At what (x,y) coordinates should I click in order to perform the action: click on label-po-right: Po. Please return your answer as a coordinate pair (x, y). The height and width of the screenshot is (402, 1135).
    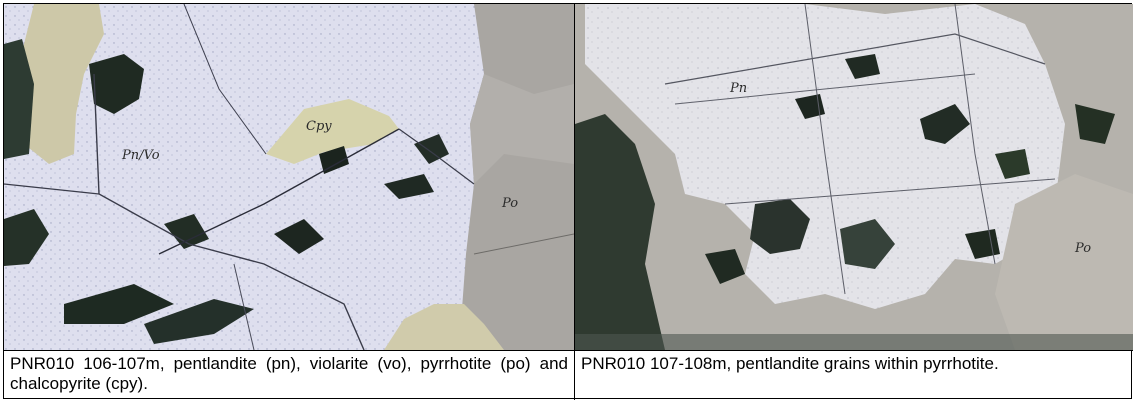
    Looking at the image, I should click on (1082, 248).